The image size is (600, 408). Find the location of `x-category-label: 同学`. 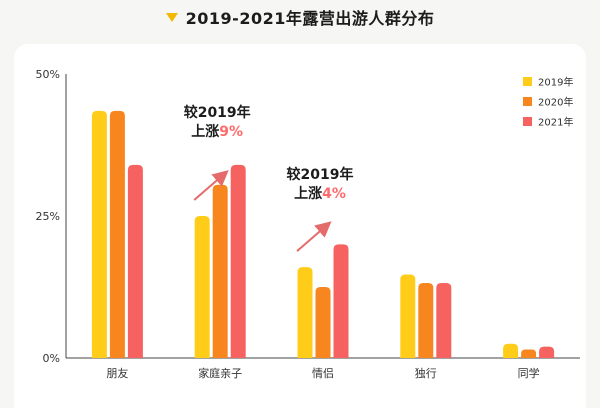

x-category-label: 同学 is located at coordinates (529, 373).